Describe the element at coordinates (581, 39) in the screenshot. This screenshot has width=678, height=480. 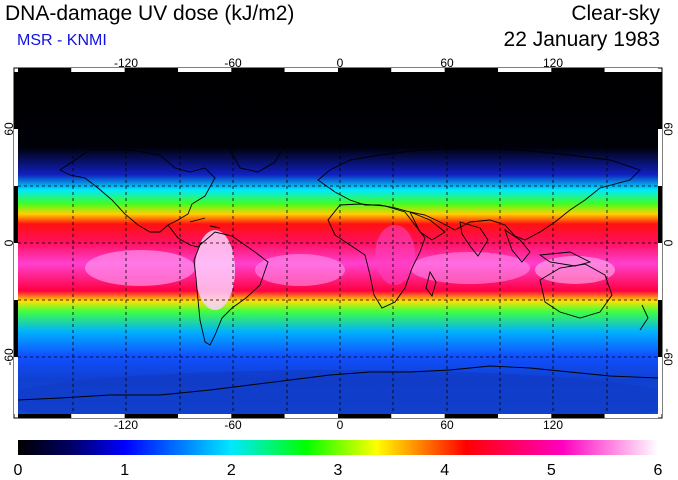
I see `date-label: 22 January 1983` at that location.